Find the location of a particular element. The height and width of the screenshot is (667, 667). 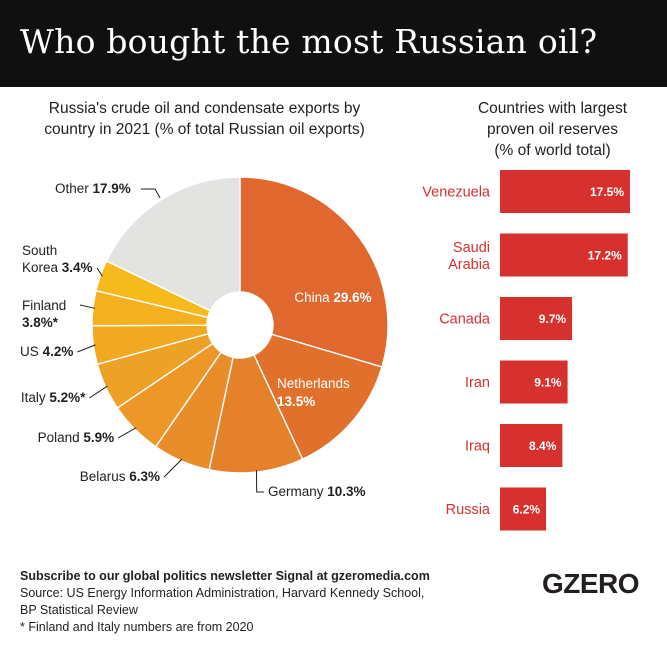

pie-slice-germany is located at coordinates (256, 413).